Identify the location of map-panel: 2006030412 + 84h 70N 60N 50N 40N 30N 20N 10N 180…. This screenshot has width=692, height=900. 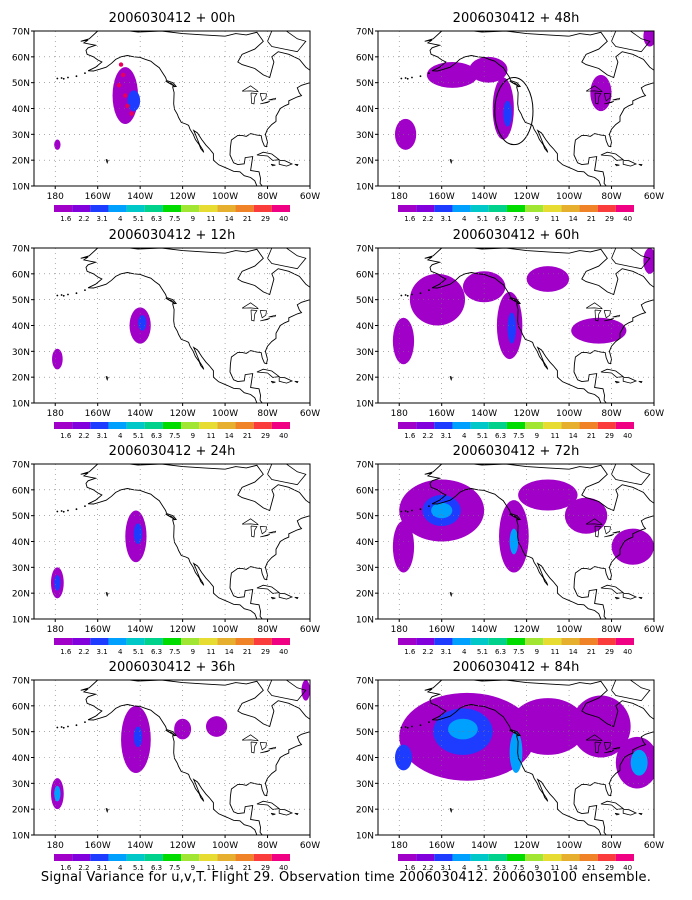
(510, 766).